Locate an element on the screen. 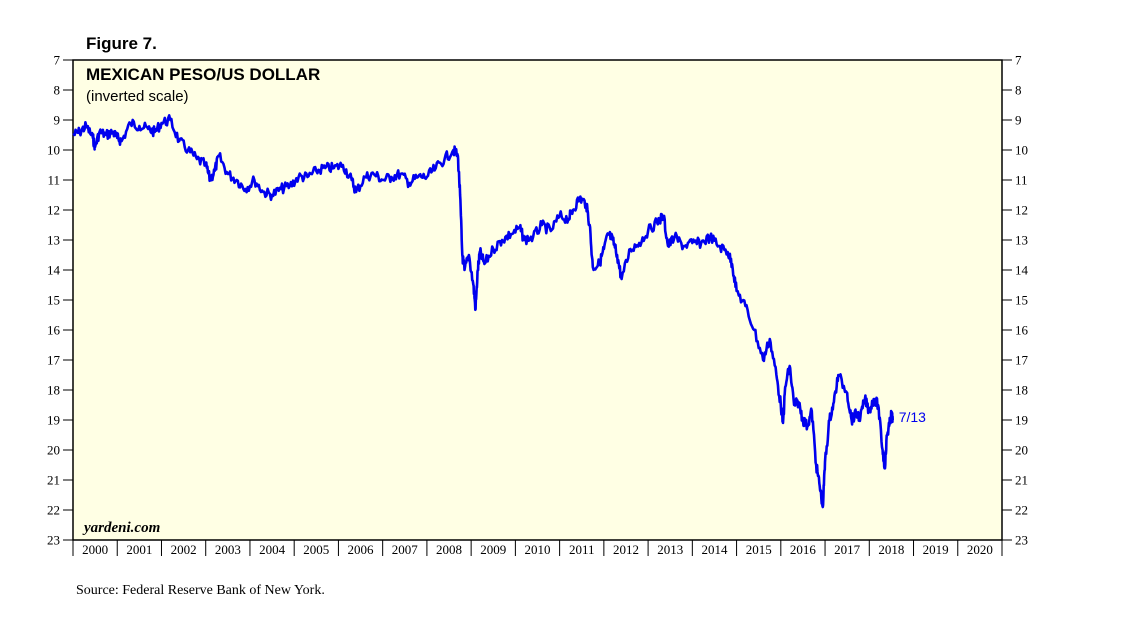  x-tick-label: 2010 is located at coordinates (538, 549).